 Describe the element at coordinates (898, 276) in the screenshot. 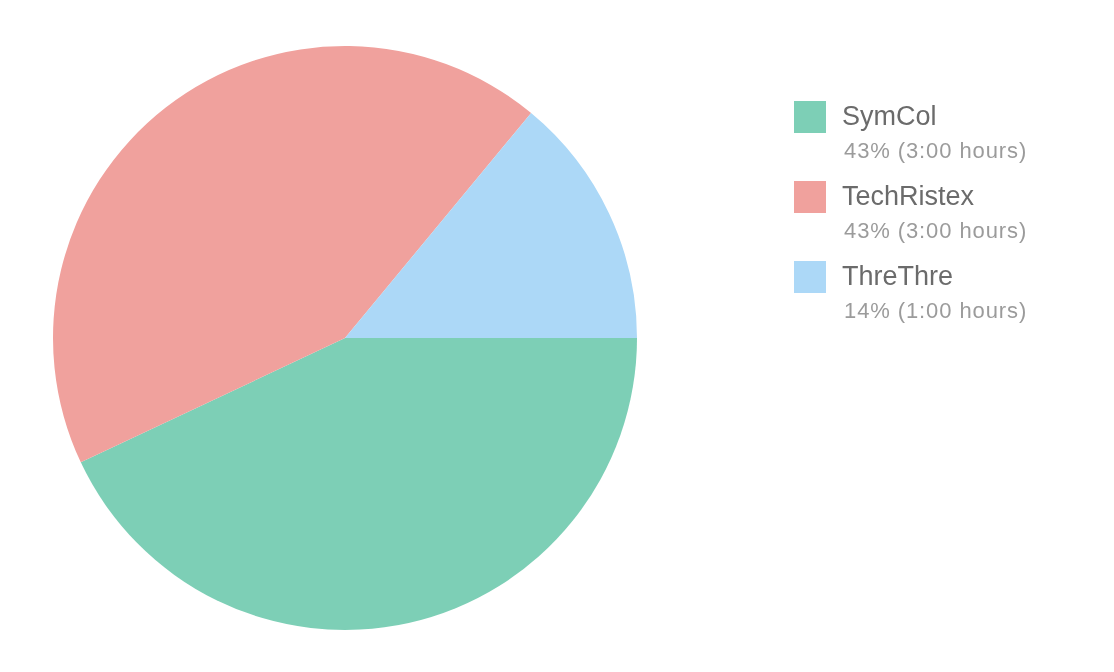

I see `legend-label: ThreThre` at that location.